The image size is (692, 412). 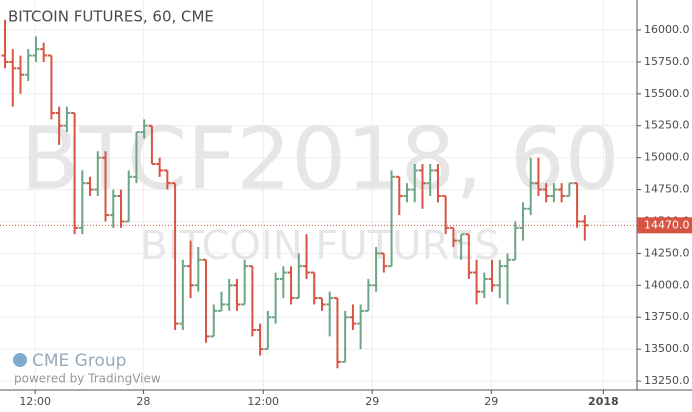 What do you see at coordinates (667, 61) in the screenshot?
I see `y-tick-label: 15750.0` at bounding box center [667, 61].